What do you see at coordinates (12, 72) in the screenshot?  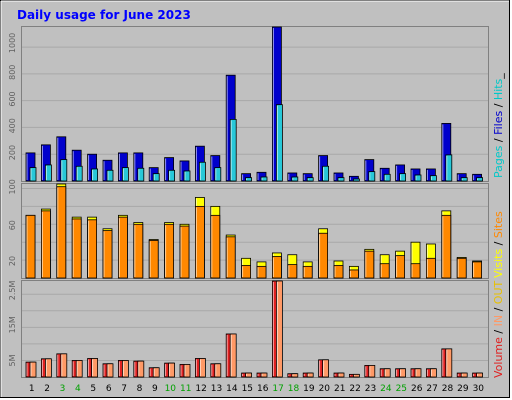 I see `y-tick-label-800: 800` at bounding box center [12, 72].